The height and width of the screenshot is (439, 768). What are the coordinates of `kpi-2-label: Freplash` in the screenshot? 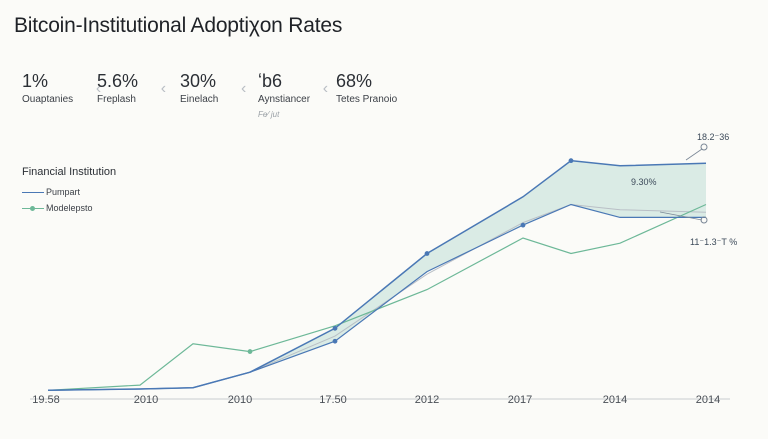 It's located at (116, 99).